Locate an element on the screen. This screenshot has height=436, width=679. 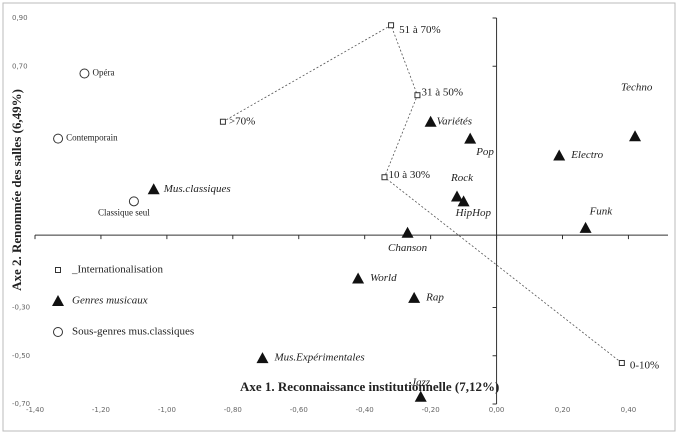
y-tick-label: 0,70 is located at coordinates (20, 66).